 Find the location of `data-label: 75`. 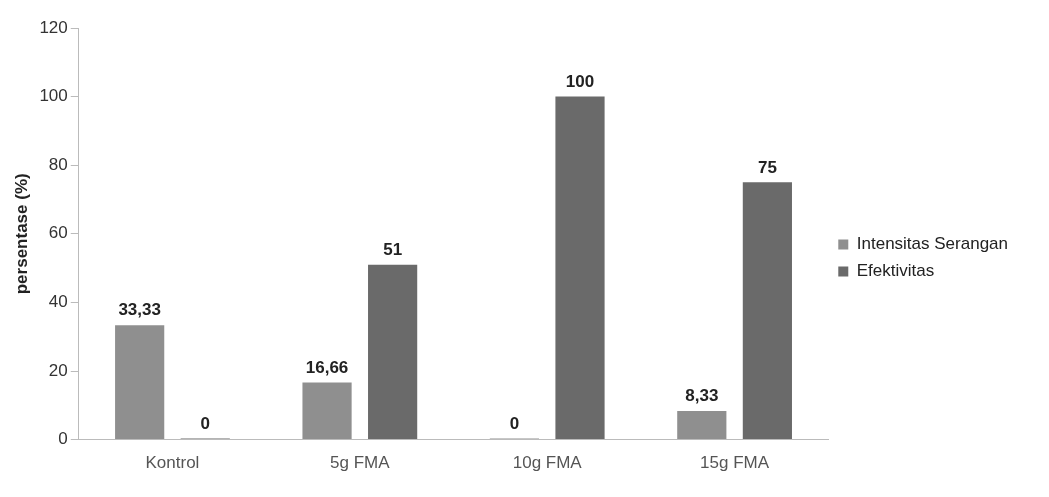

data-label: 75 is located at coordinates (767, 167).